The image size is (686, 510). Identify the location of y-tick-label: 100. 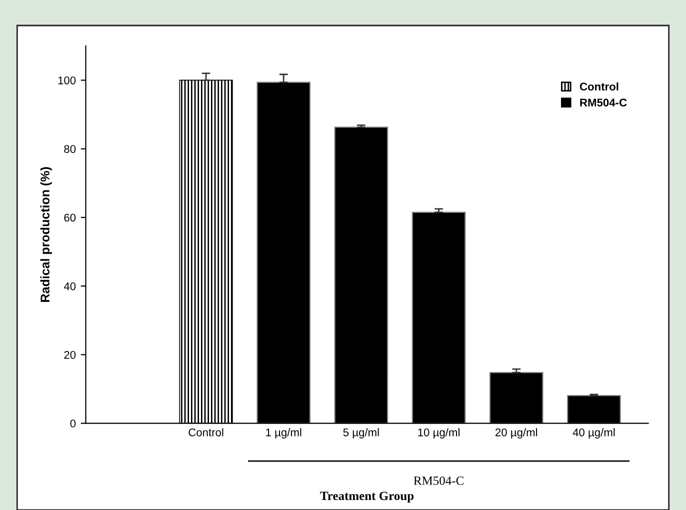
(67, 80).